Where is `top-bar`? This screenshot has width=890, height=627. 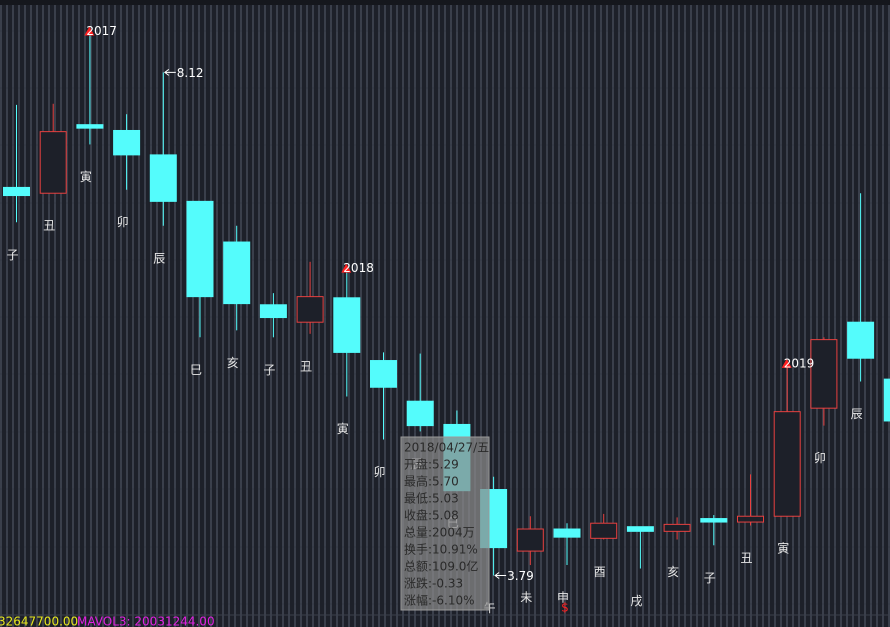
top-bar is located at coordinates (445, 2).